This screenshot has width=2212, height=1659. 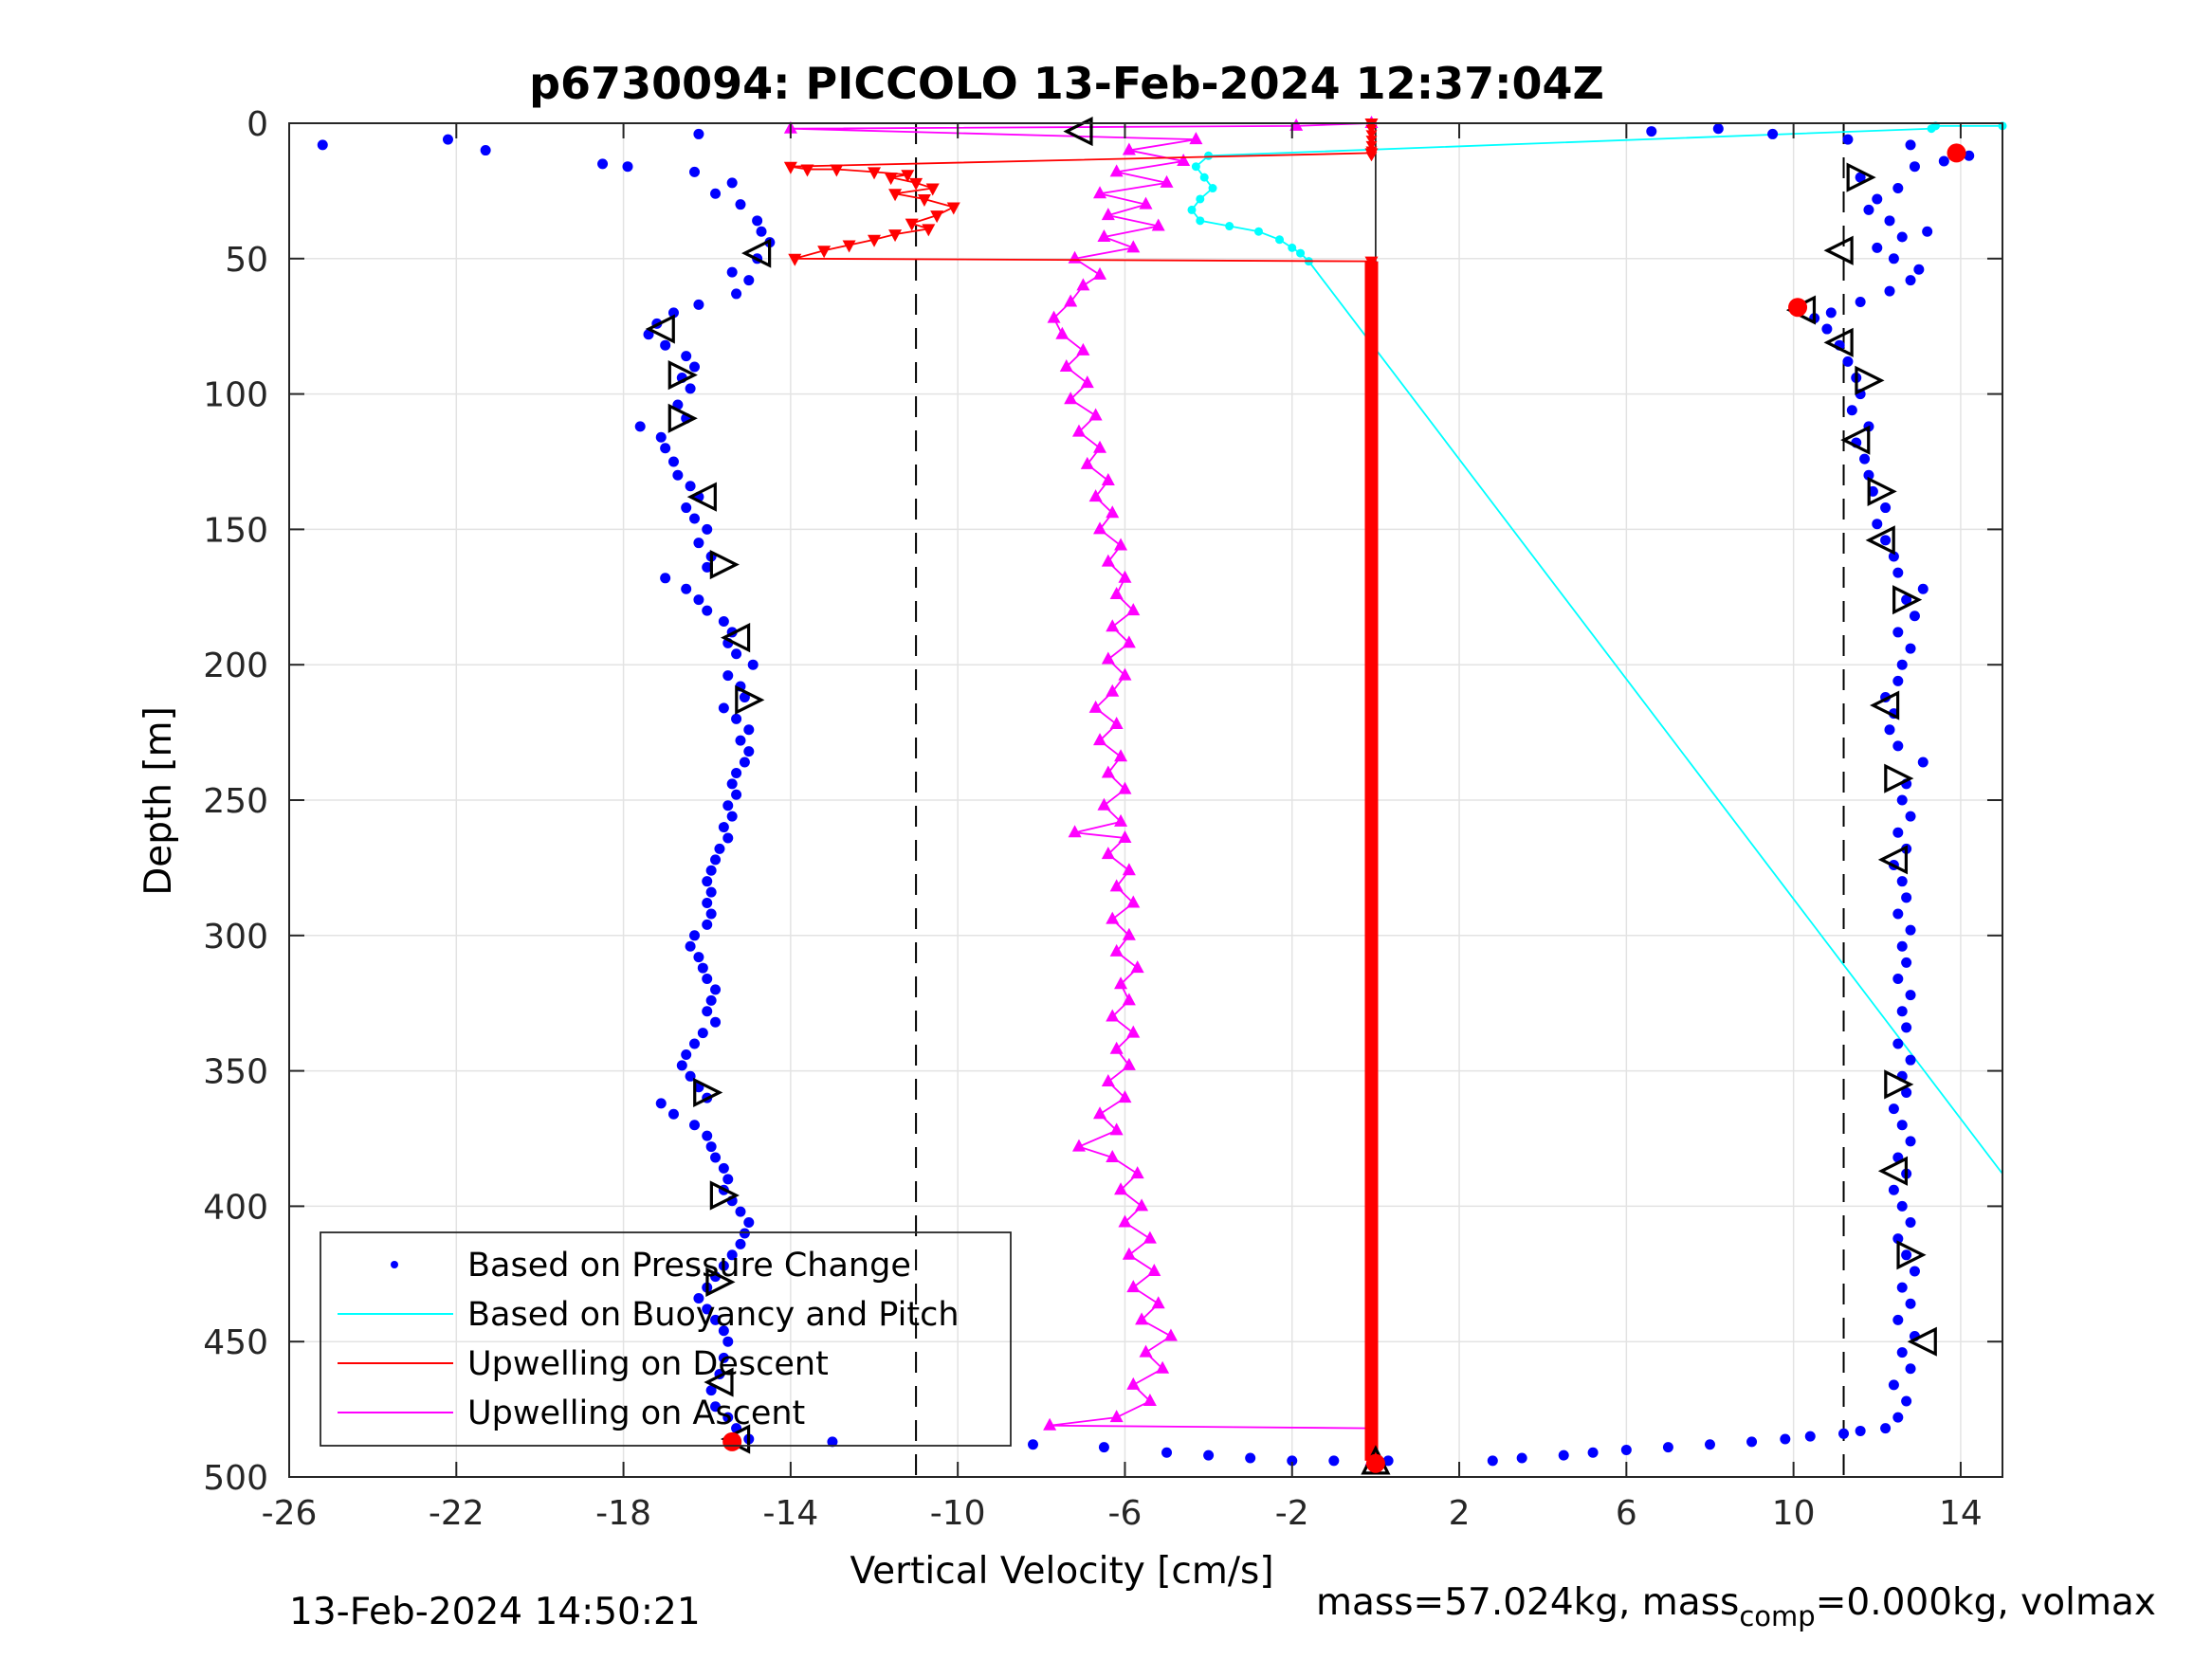 I want to click on x-tick-label: -2, so click(x=1292, y=1513).